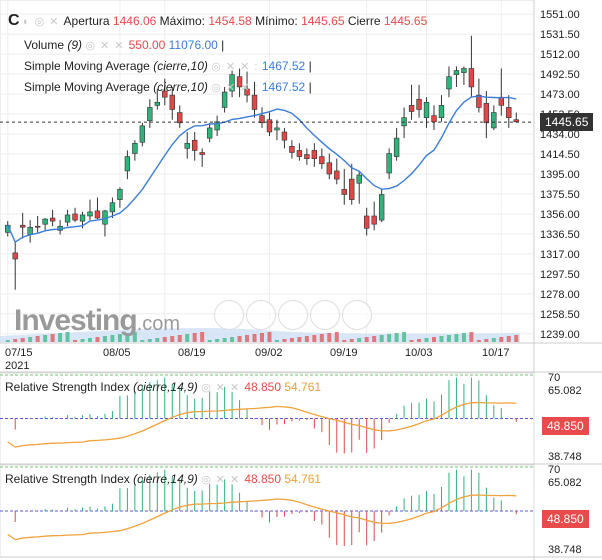 This screenshot has height=560, width=602. I want to click on high-value: 1454.58, so click(230, 21).